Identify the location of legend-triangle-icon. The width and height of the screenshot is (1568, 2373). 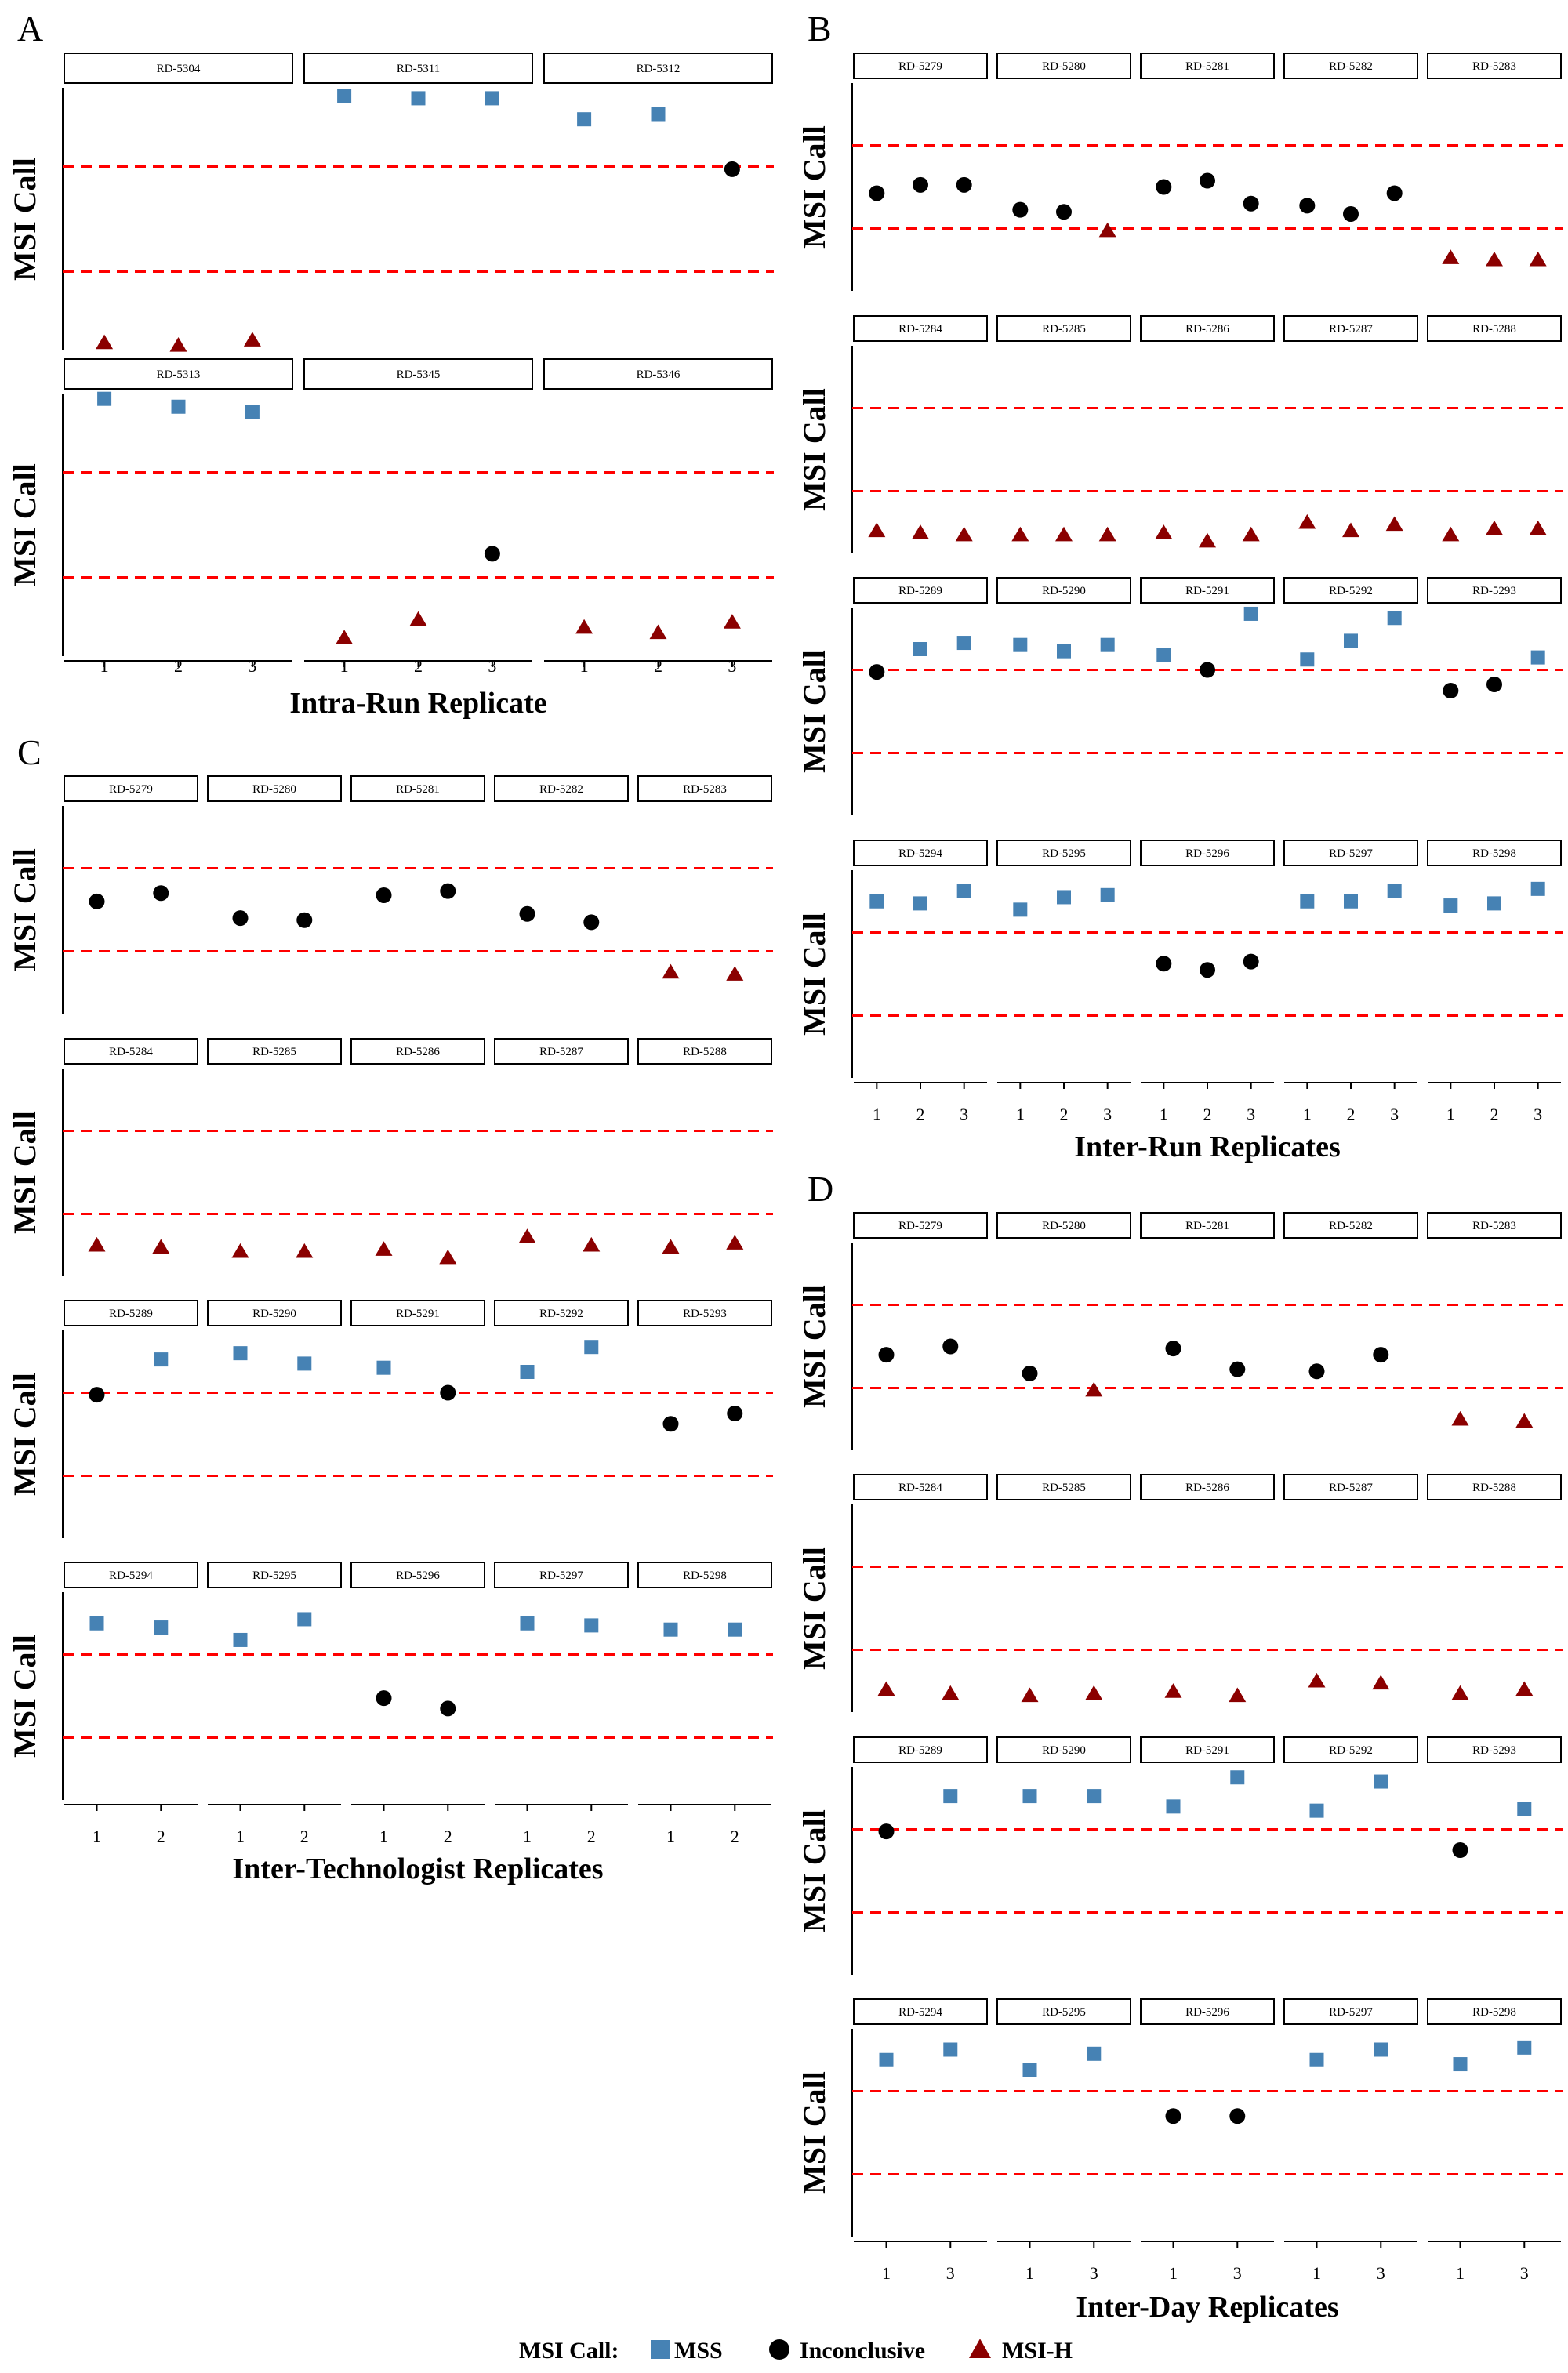
(980, 2349).